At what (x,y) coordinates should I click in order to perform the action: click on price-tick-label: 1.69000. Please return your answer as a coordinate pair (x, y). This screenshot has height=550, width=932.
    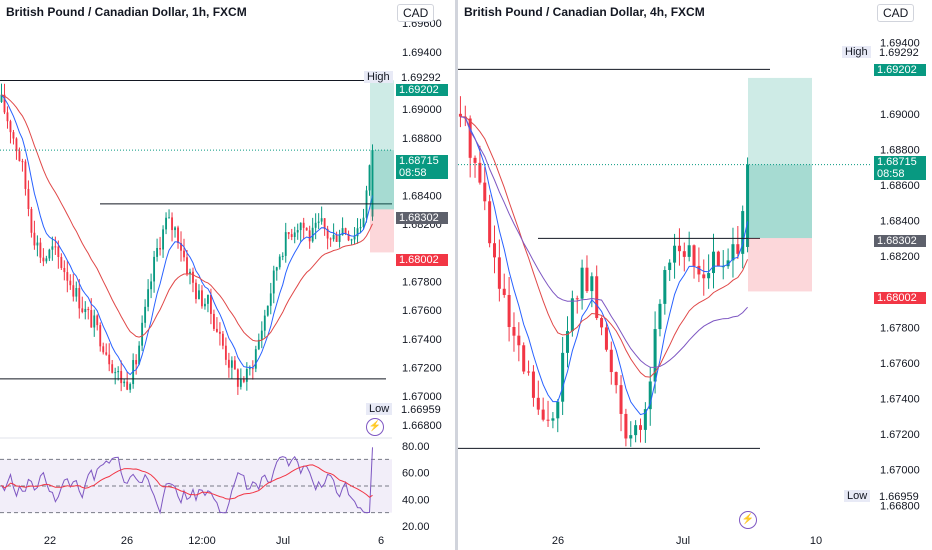
    Looking at the image, I should click on (900, 115).